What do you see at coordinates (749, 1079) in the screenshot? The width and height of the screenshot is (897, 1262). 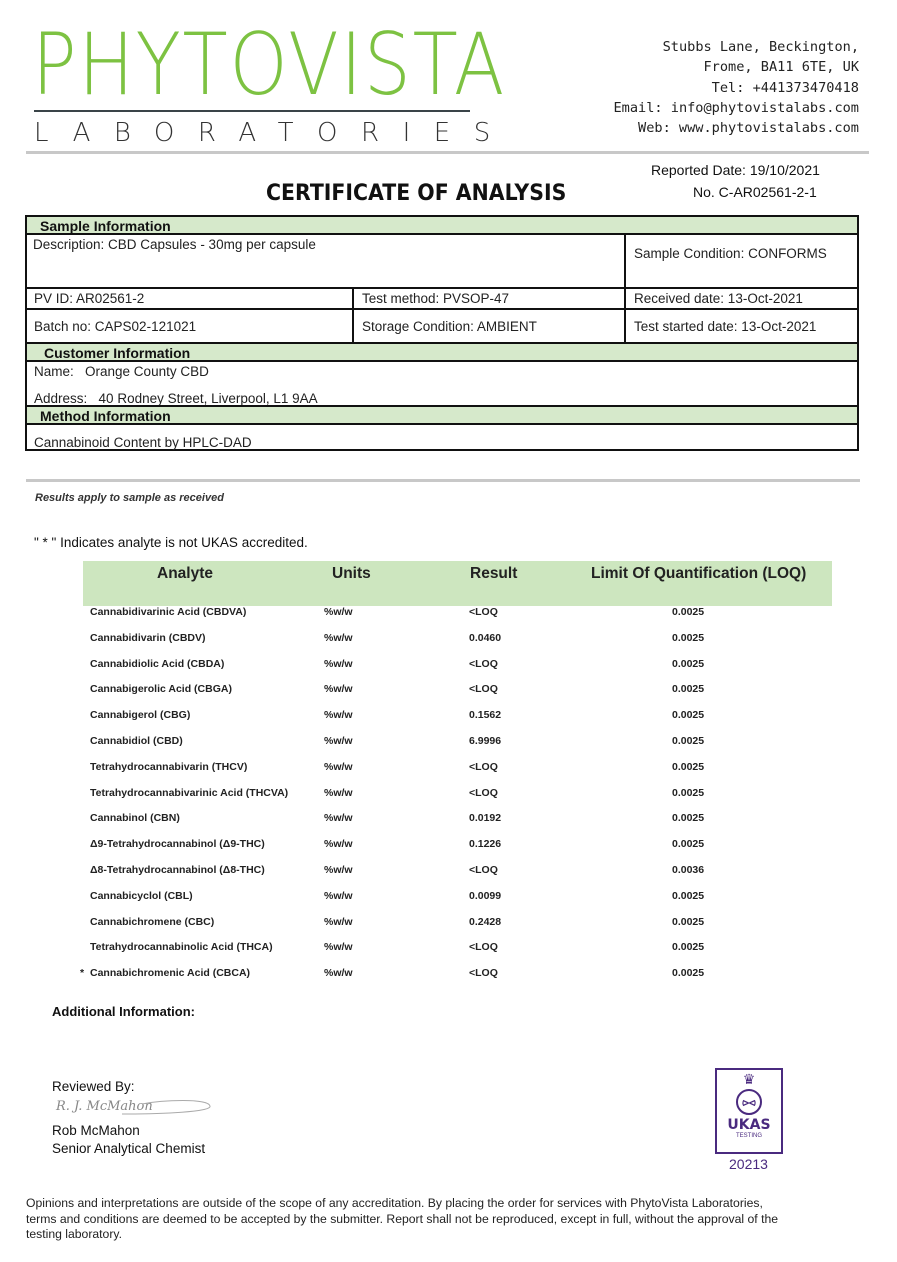 I see `crown-icon: ♛` at bounding box center [749, 1079].